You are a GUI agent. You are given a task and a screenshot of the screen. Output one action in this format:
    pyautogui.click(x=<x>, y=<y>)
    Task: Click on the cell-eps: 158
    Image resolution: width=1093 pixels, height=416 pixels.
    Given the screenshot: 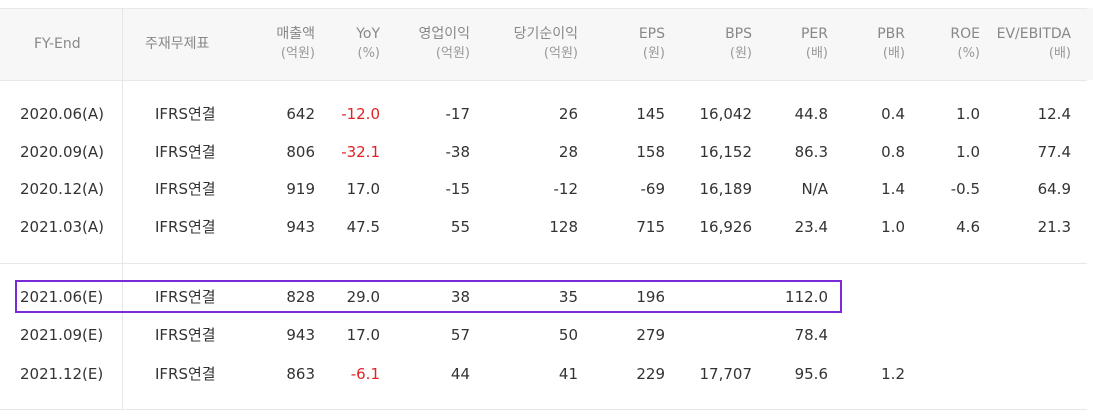 What is the action you would take?
    pyautogui.click(x=650, y=152)
    